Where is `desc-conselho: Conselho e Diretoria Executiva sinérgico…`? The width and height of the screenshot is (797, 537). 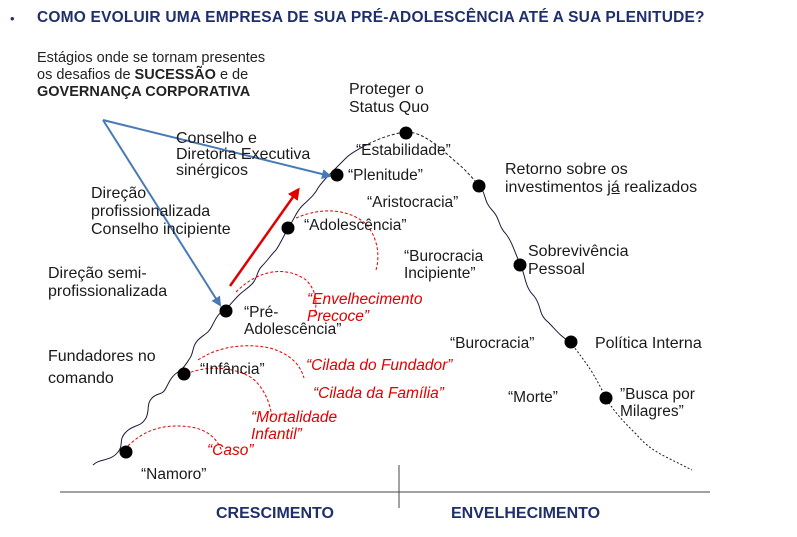
desc-conselho: Conselho e Diretoria Executiva sinérgico… is located at coordinates (243, 155).